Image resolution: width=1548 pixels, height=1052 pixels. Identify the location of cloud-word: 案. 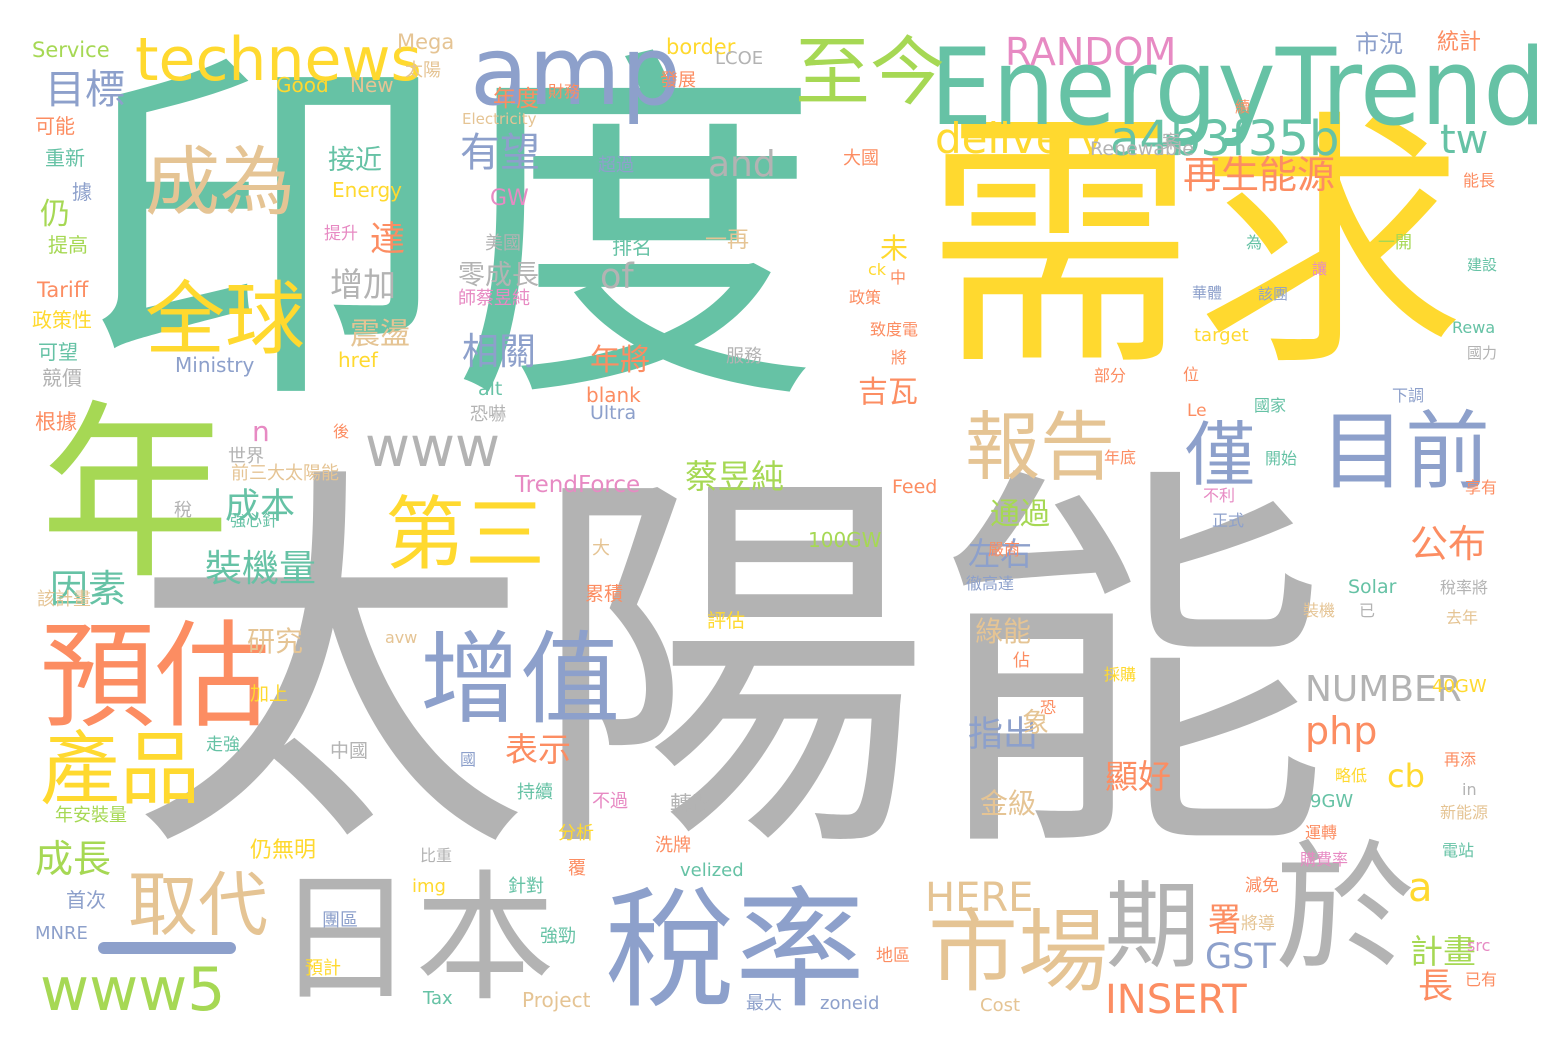
(1171, 142).